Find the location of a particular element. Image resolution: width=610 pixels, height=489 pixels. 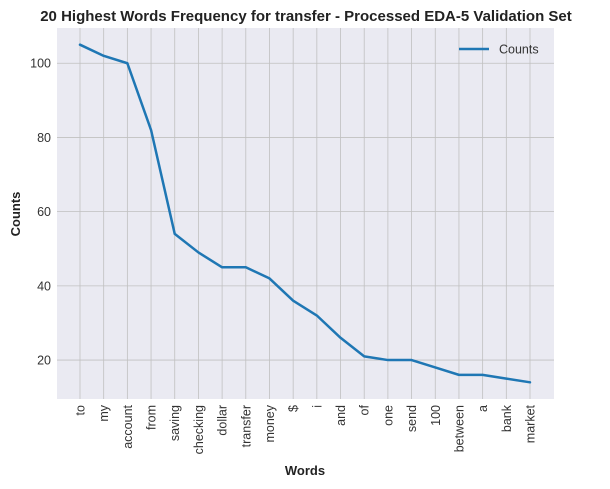

x-tick-label: send is located at coordinates (412, 418).